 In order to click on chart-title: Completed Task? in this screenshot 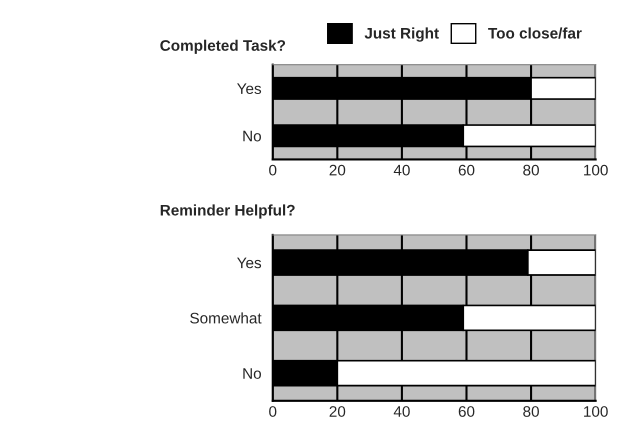, I will do `click(223, 47)`.